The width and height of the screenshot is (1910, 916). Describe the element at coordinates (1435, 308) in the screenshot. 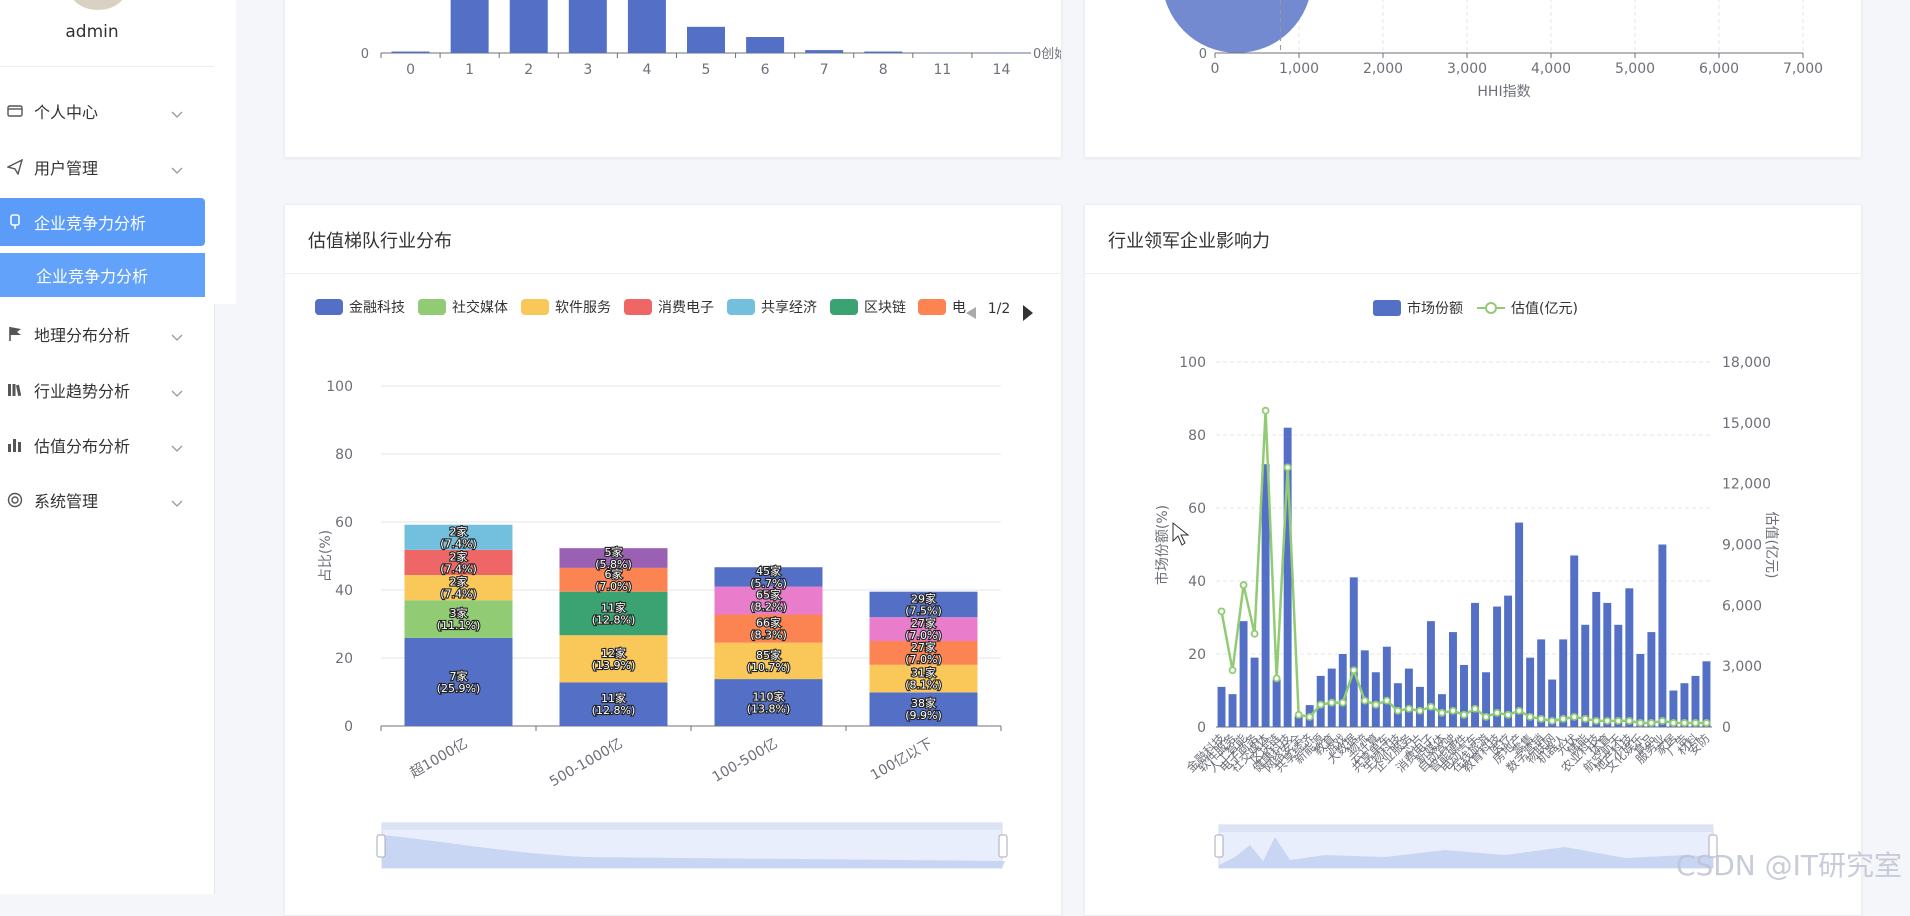

I see `legend-label: 市场份额` at that location.